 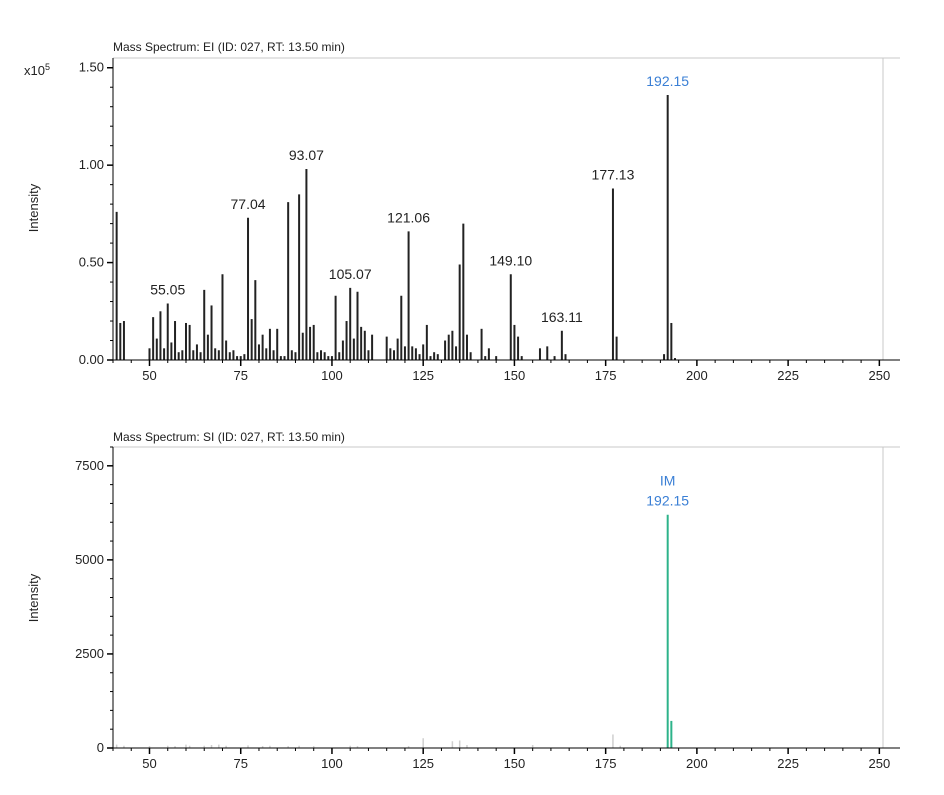 What do you see at coordinates (149, 763) in the screenshot?
I see `si-x-tick-label-50: 50` at bounding box center [149, 763].